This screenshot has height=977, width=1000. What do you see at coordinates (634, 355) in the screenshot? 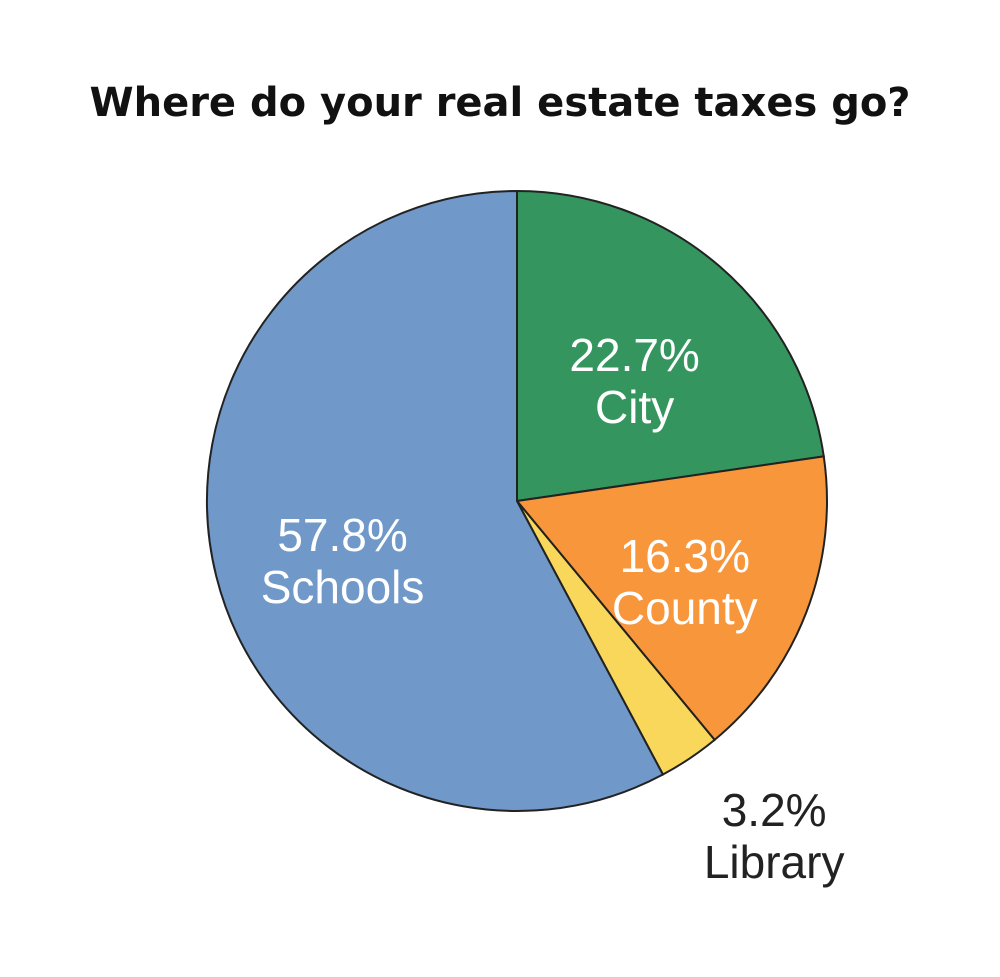
I see `value-label: 22.7%` at bounding box center [634, 355].